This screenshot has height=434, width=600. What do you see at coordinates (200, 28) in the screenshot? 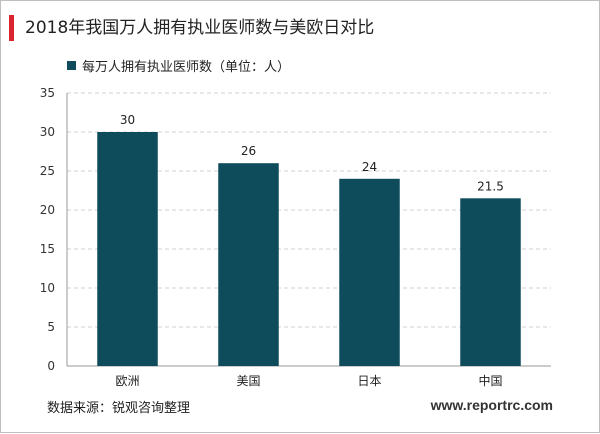
I see `chart-title: 2018年我国万人拥有执业医师数与美欧日对比` at bounding box center [200, 28].